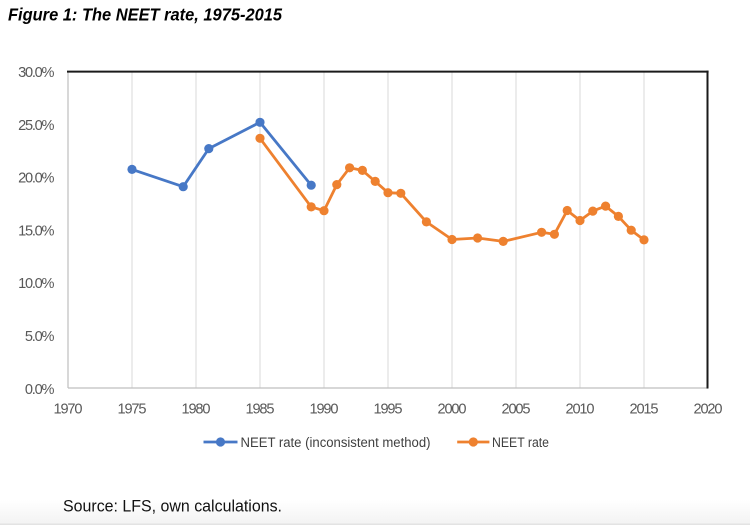  What do you see at coordinates (196, 409) in the screenshot?
I see `svg-text: 1980` at bounding box center [196, 409].